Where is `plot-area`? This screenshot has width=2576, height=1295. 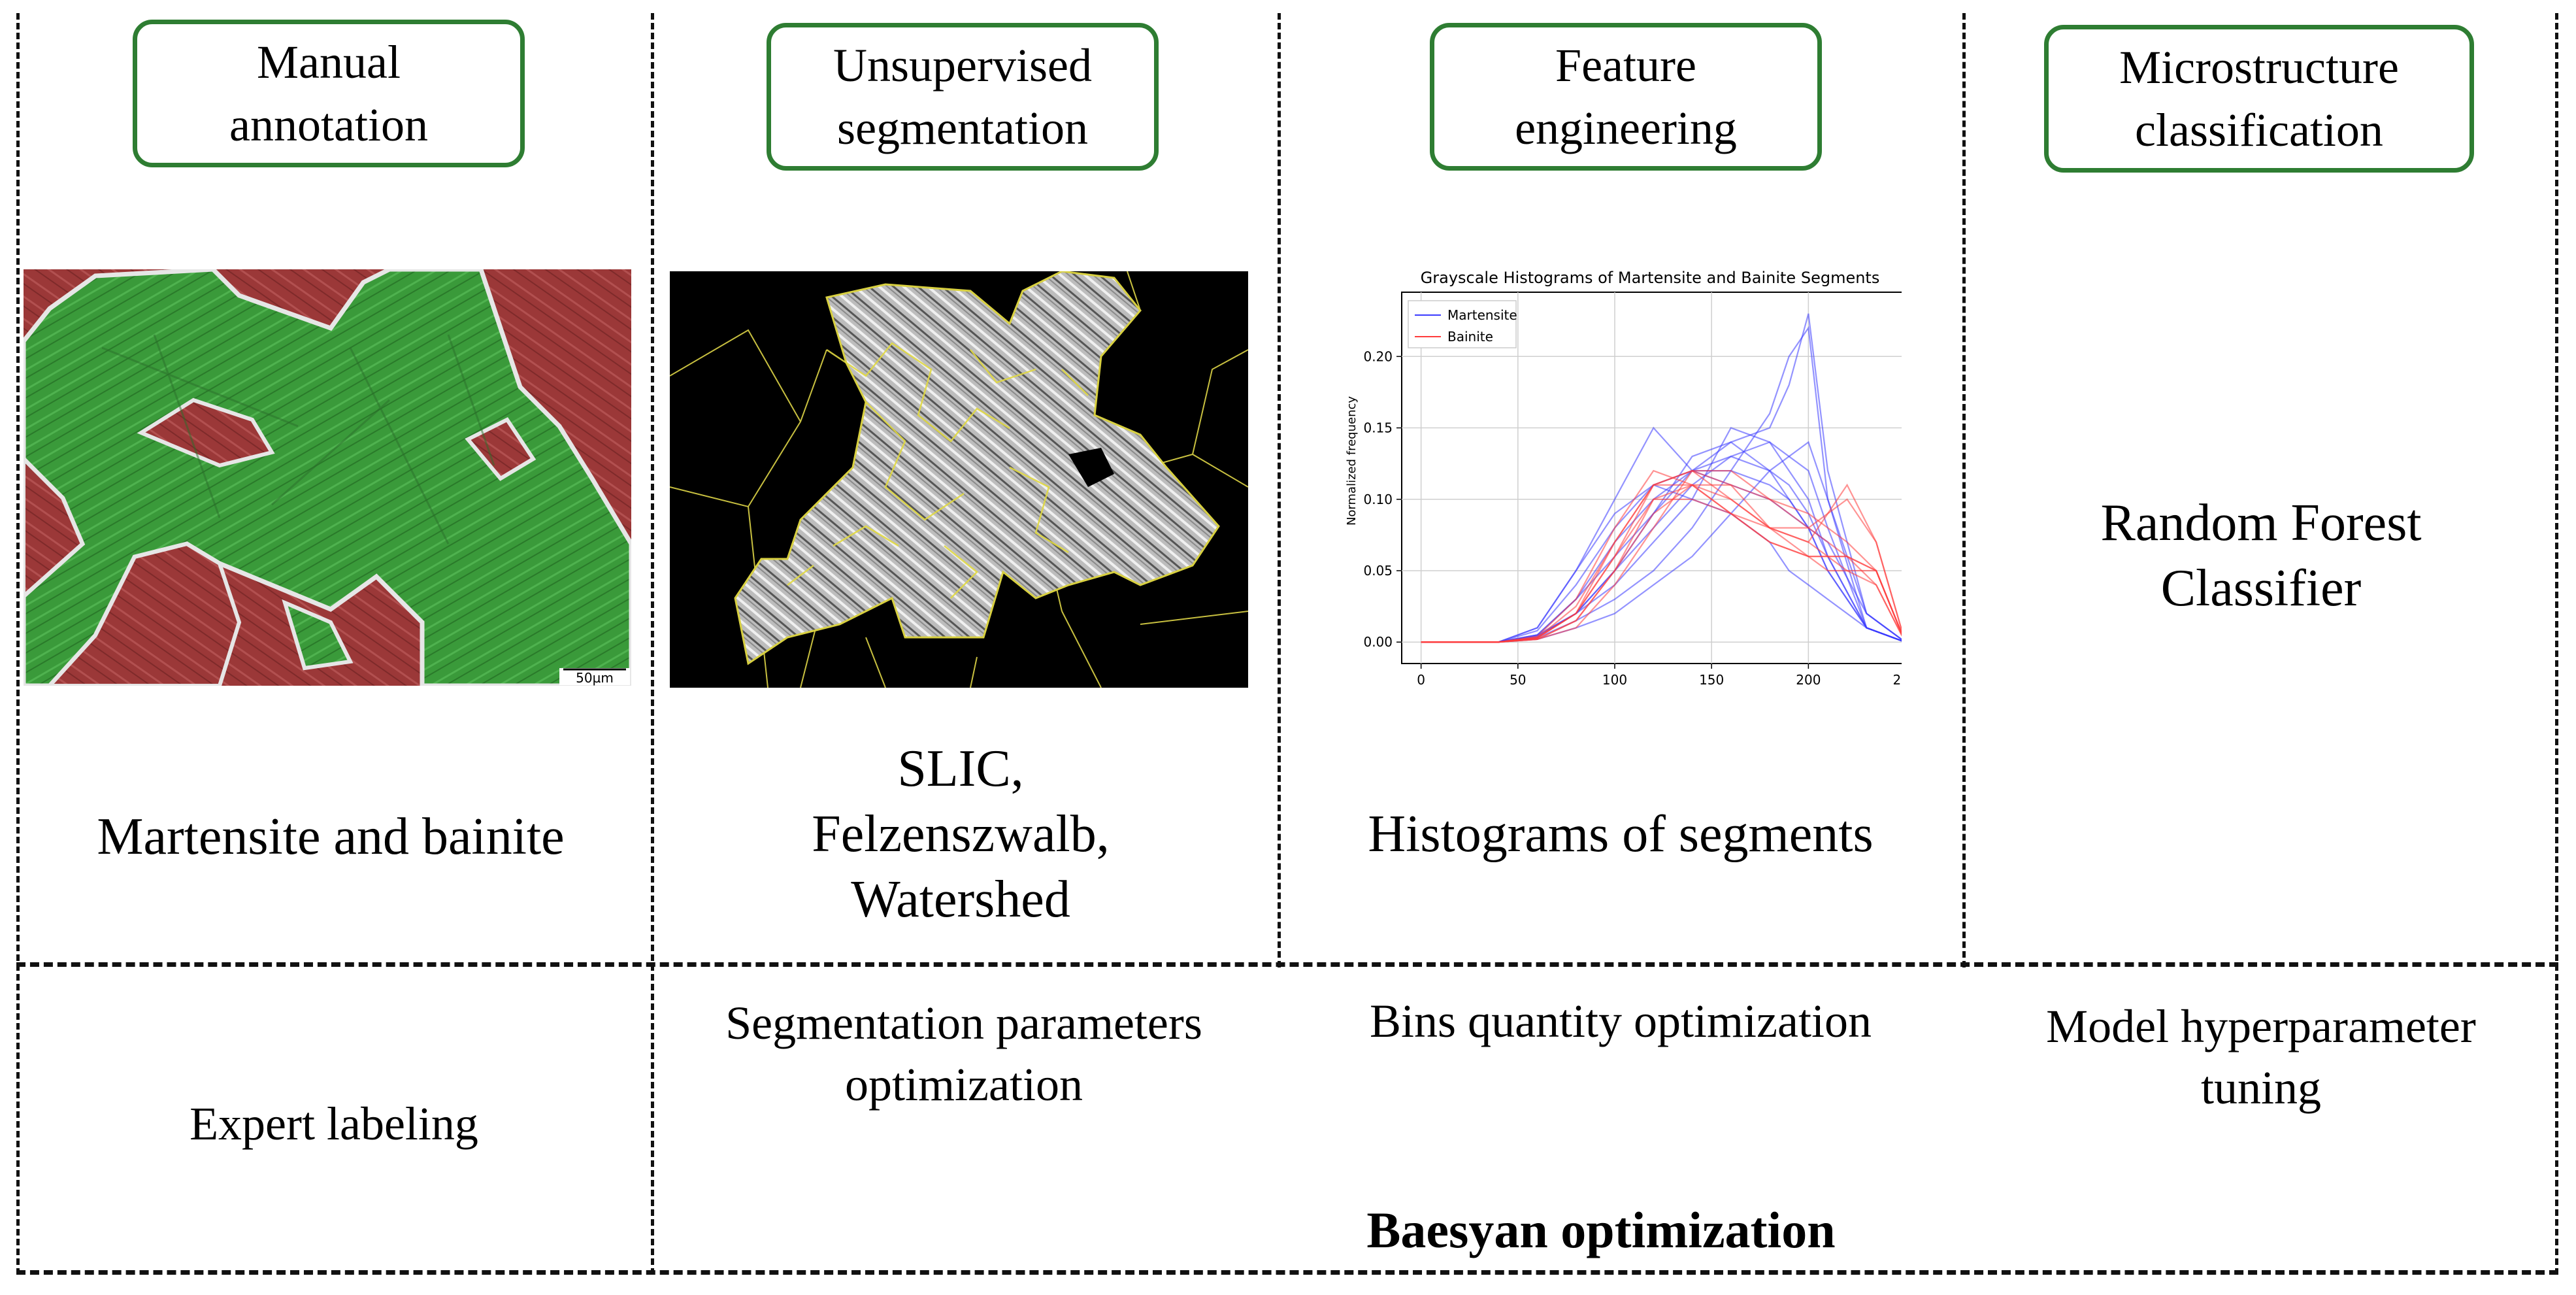 plot-area is located at coordinates (1651, 478).